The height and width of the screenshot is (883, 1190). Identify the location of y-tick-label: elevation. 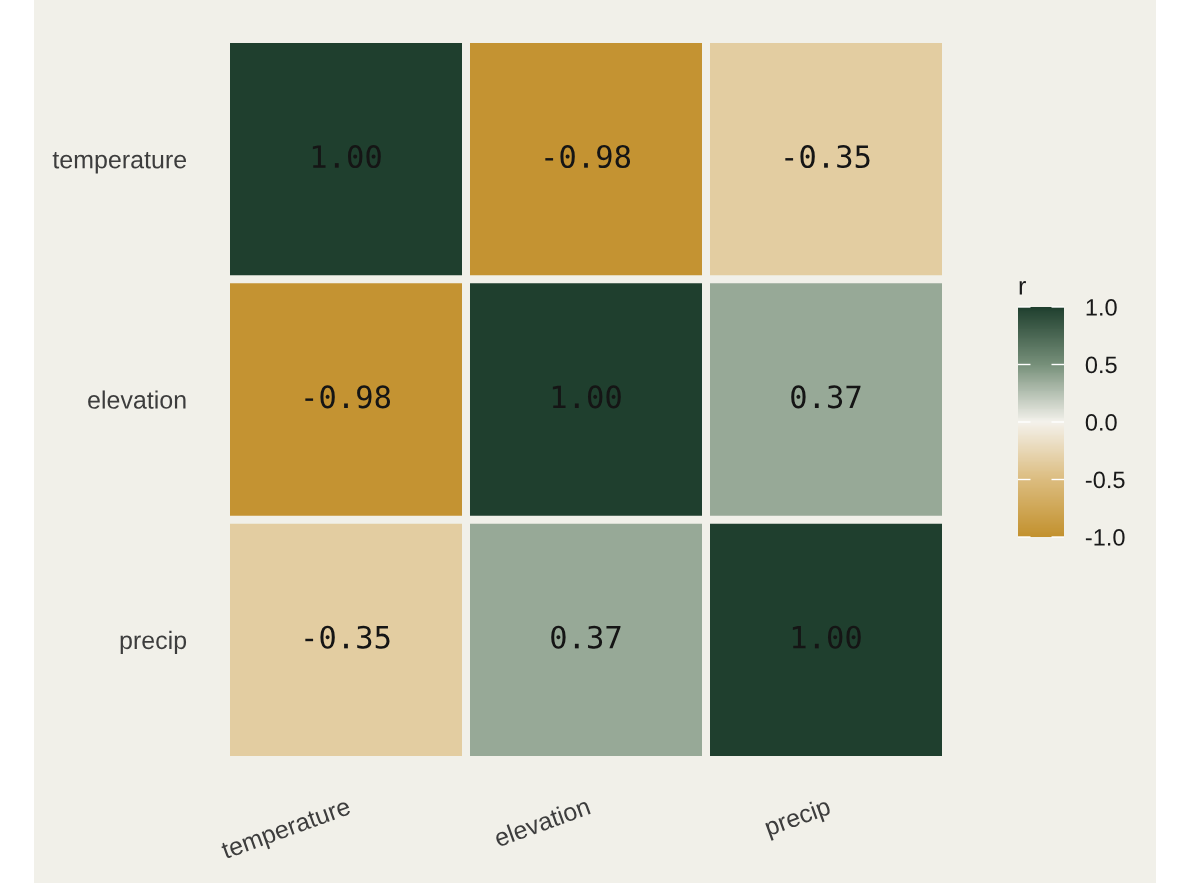
(137, 399).